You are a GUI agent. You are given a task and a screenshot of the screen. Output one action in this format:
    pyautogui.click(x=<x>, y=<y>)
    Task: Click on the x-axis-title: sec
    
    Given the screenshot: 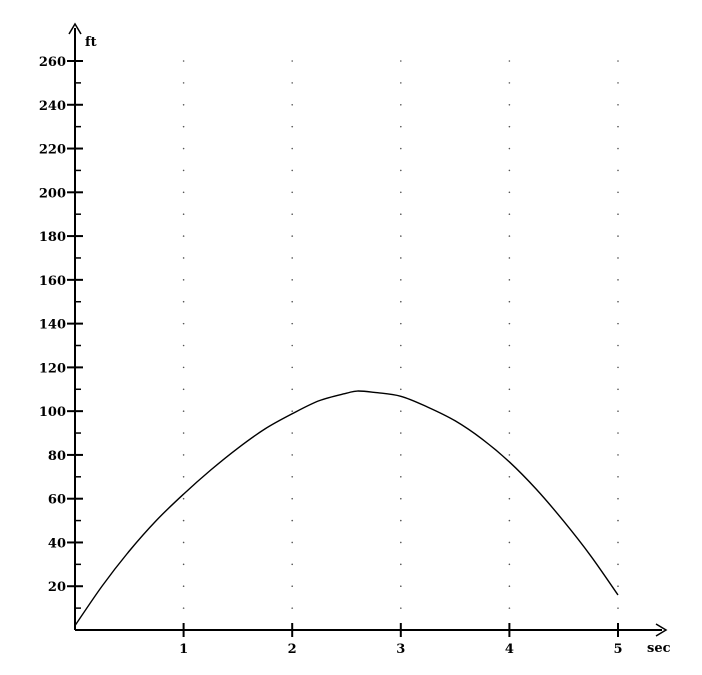 What is the action you would take?
    pyautogui.click(x=659, y=648)
    